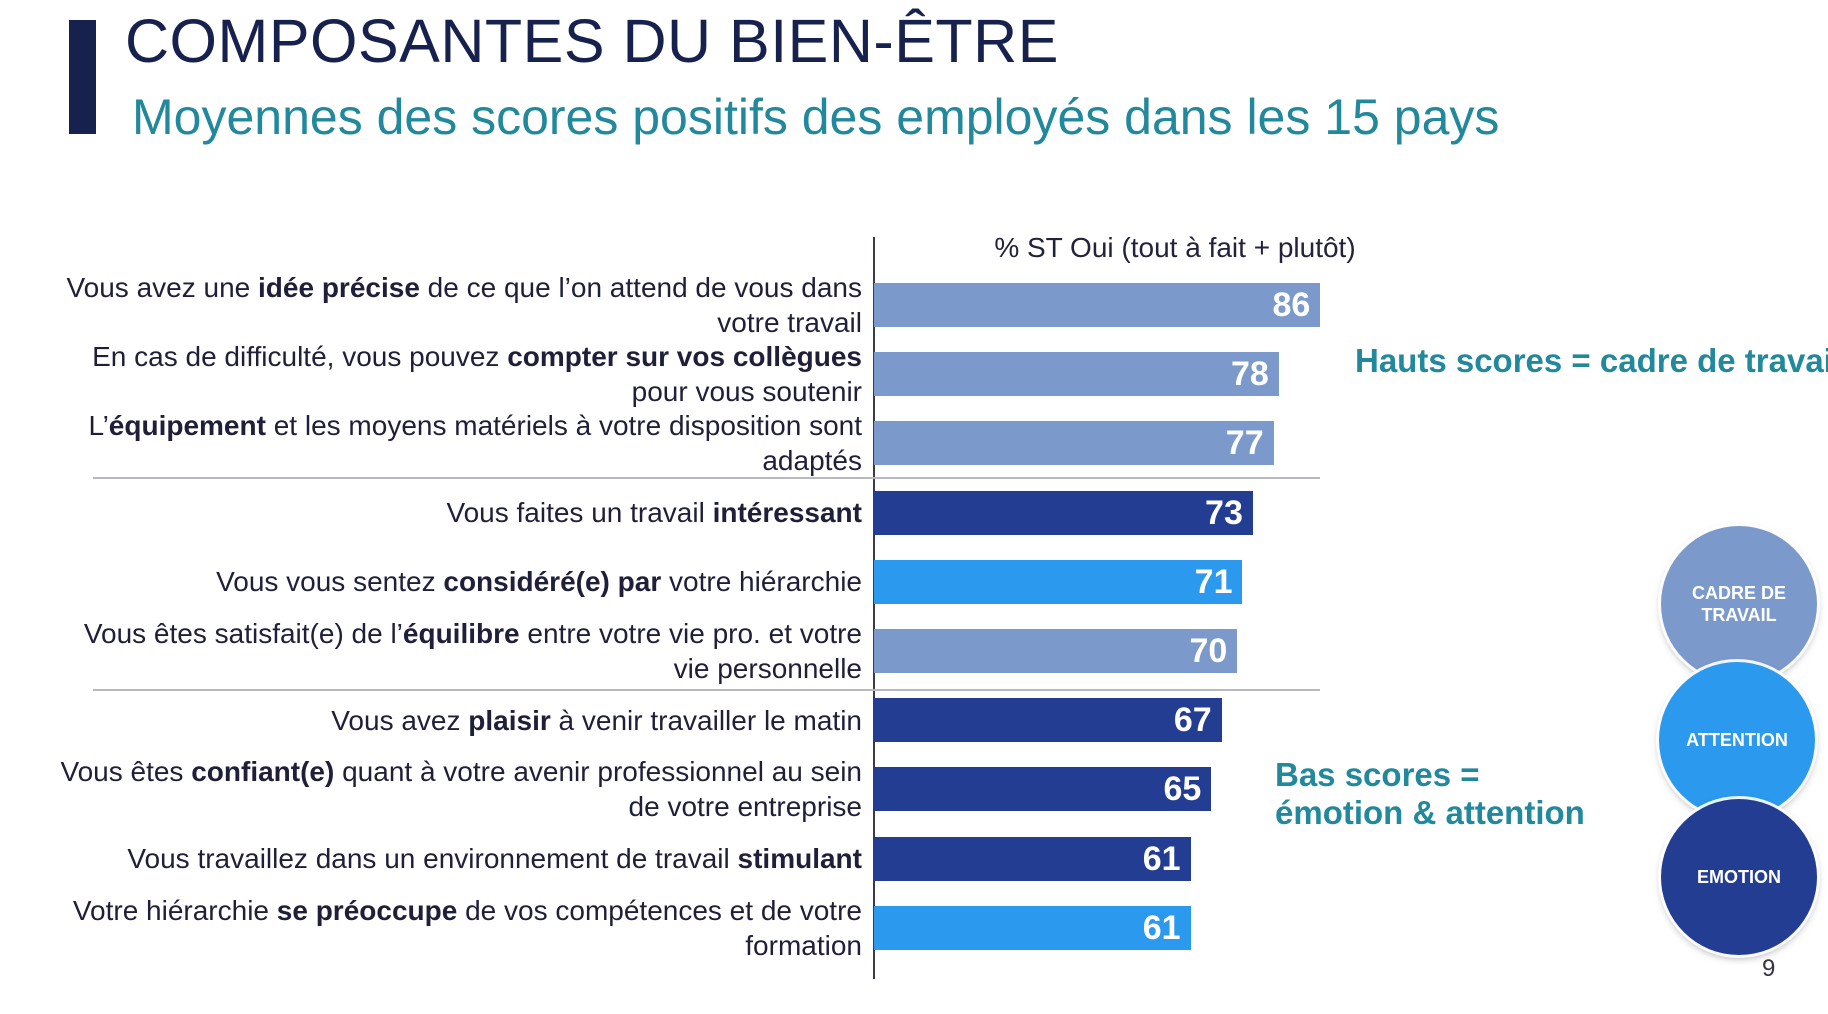  What do you see at coordinates (552, 582) in the screenshot?
I see `row-label-emphasis: considéré(e) par` at bounding box center [552, 582].